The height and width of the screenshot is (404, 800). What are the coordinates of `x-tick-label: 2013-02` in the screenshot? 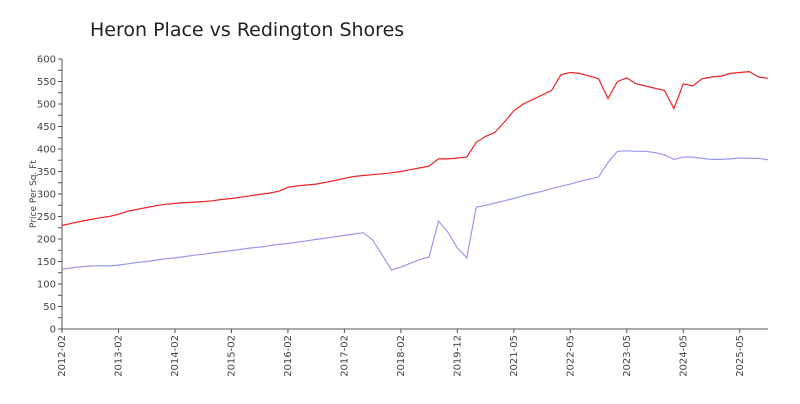 It's located at (118, 356).